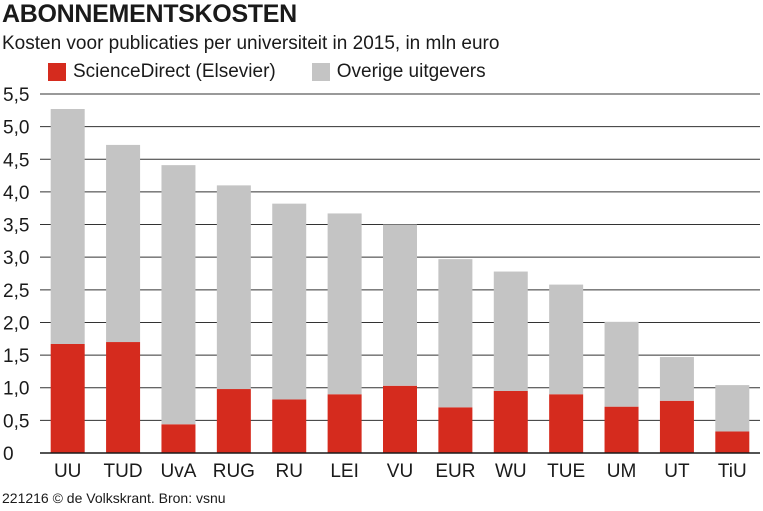 The height and width of the screenshot is (511, 763). What do you see at coordinates (67, 471) in the screenshot?
I see `x-tick-label: UU` at bounding box center [67, 471].